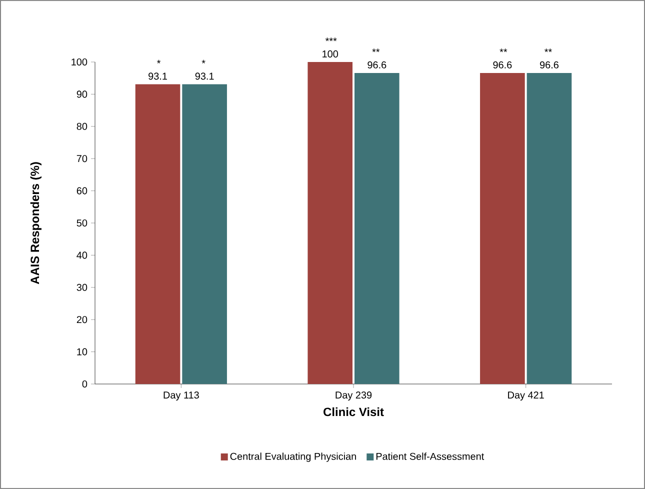 The height and width of the screenshot is (489, 645). What do you see at coordinates (181, 396) in the screenshot?
I see `x-tick-label: Day 113` at bounding box center [181, 396].